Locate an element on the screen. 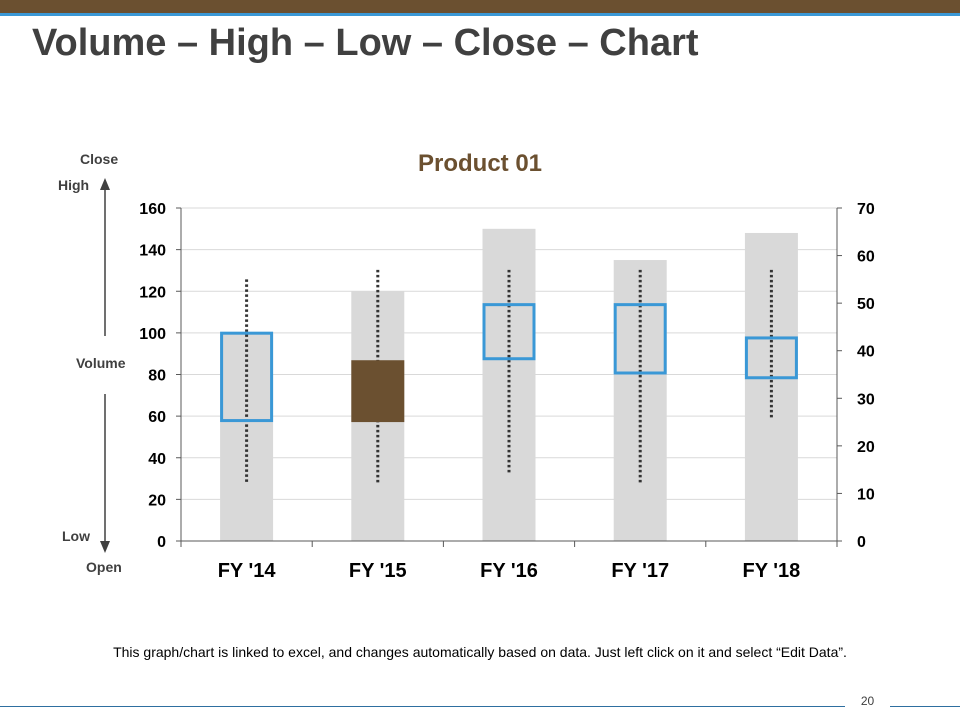 This screenshot has width=960, height=720. y-left-tick-label: 40 is located at coordinates (157, 459).